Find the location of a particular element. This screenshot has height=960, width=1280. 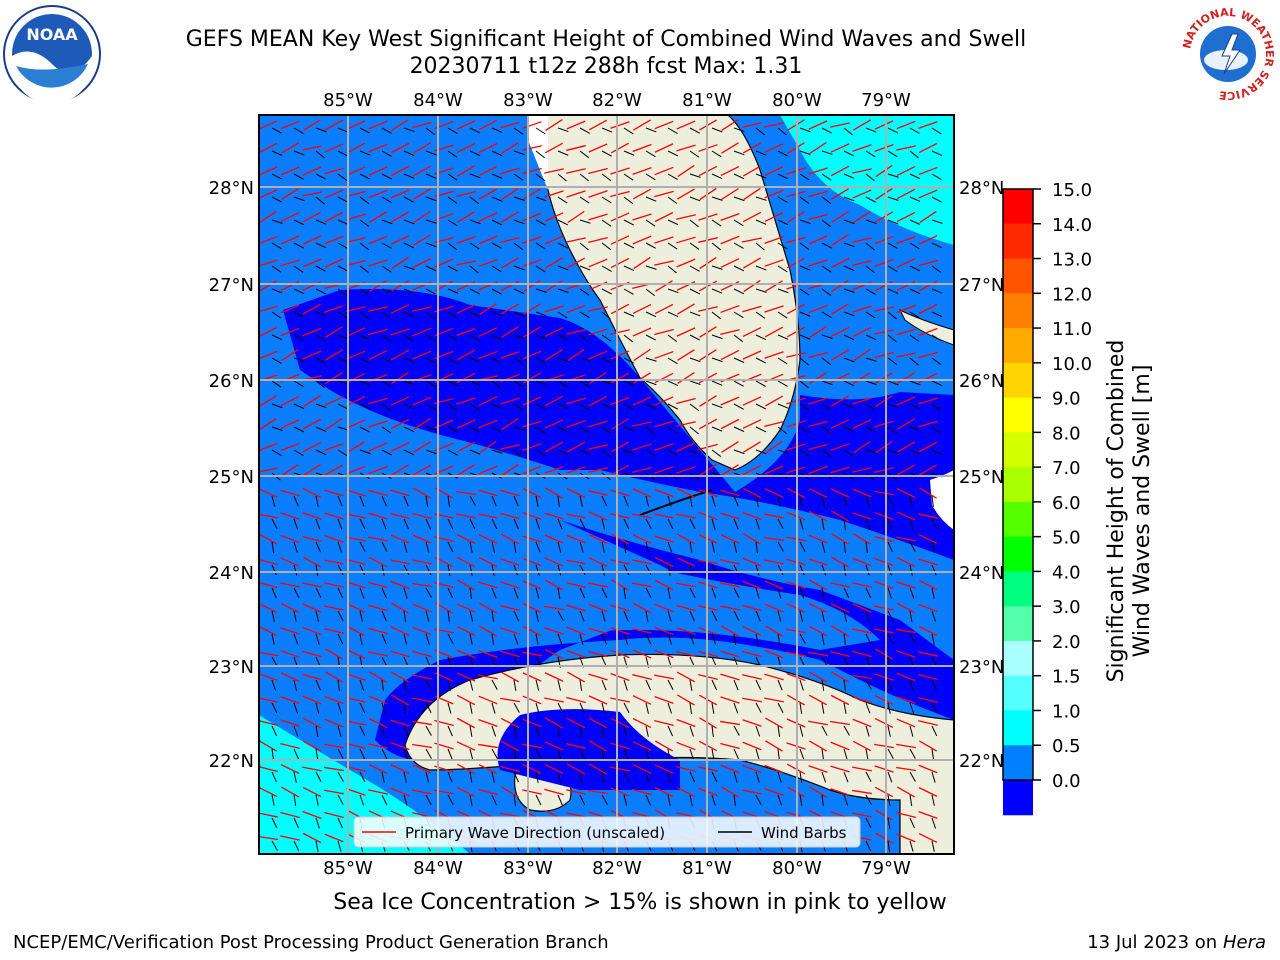

colorbar-tick-label: 4.0 is located at coordinates (1066, 572).